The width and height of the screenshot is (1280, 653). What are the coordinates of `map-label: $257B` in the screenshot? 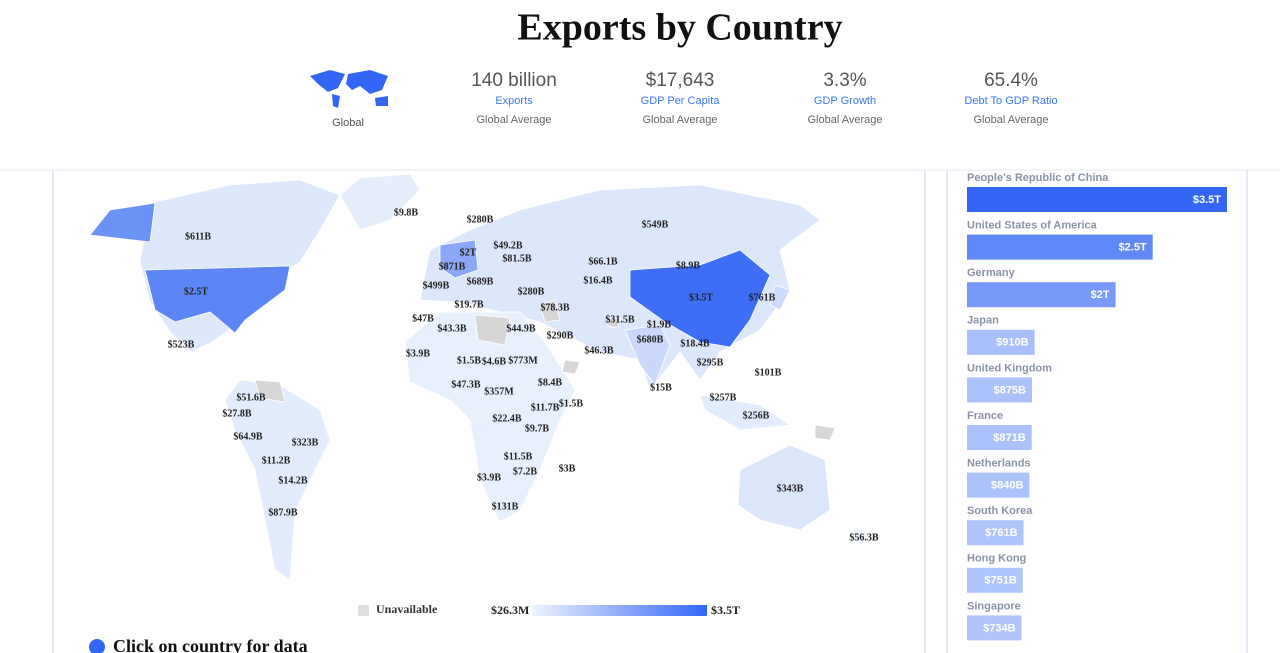 It's located at (723, 397).